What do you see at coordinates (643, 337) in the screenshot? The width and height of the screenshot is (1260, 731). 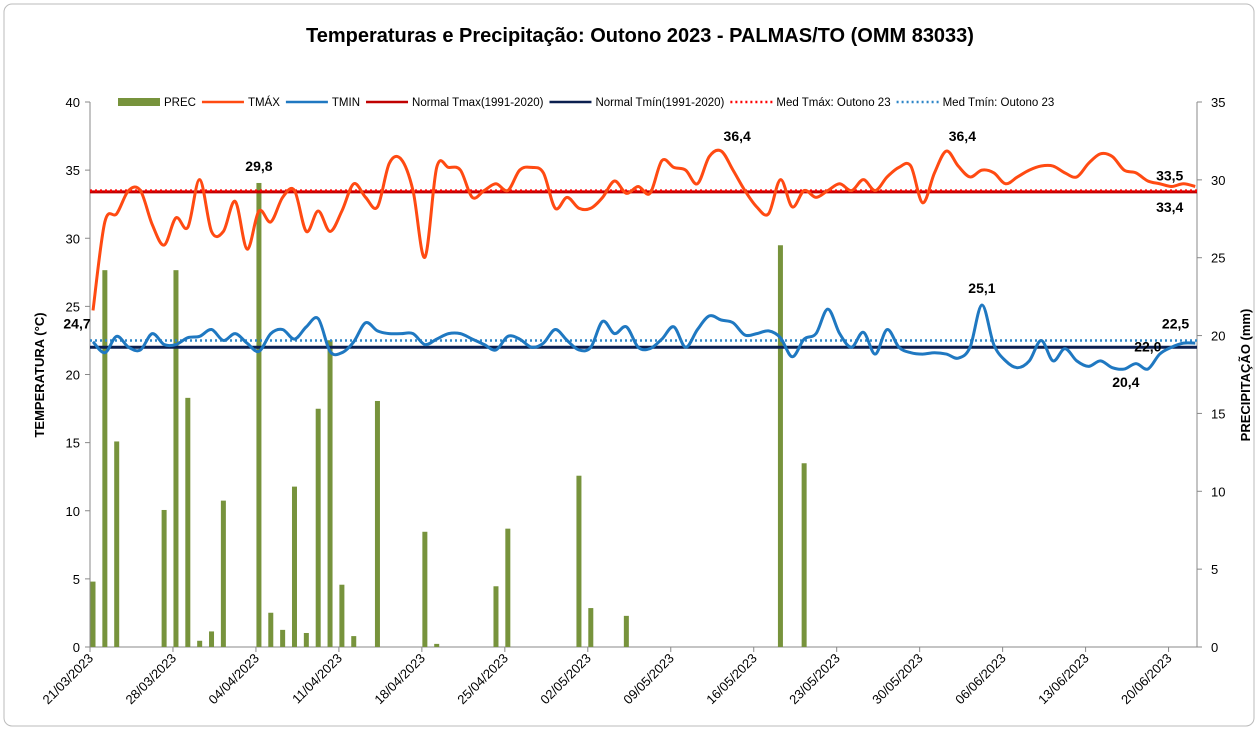 I see `temp-line` at bounding box center [643, 337].